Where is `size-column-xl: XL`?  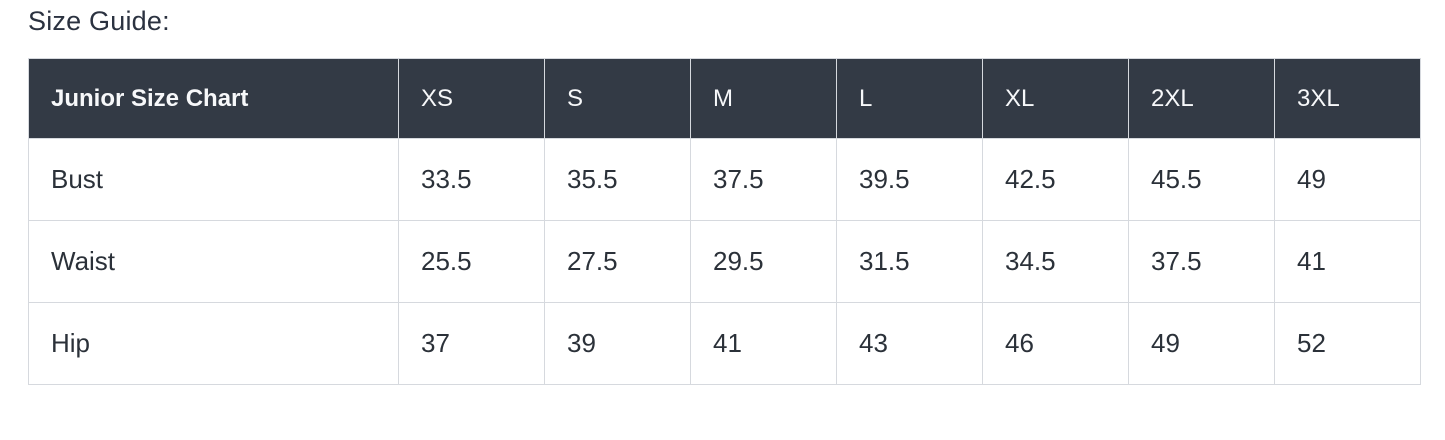 size-column-xl: XL is located at coordinates (1055, 98).